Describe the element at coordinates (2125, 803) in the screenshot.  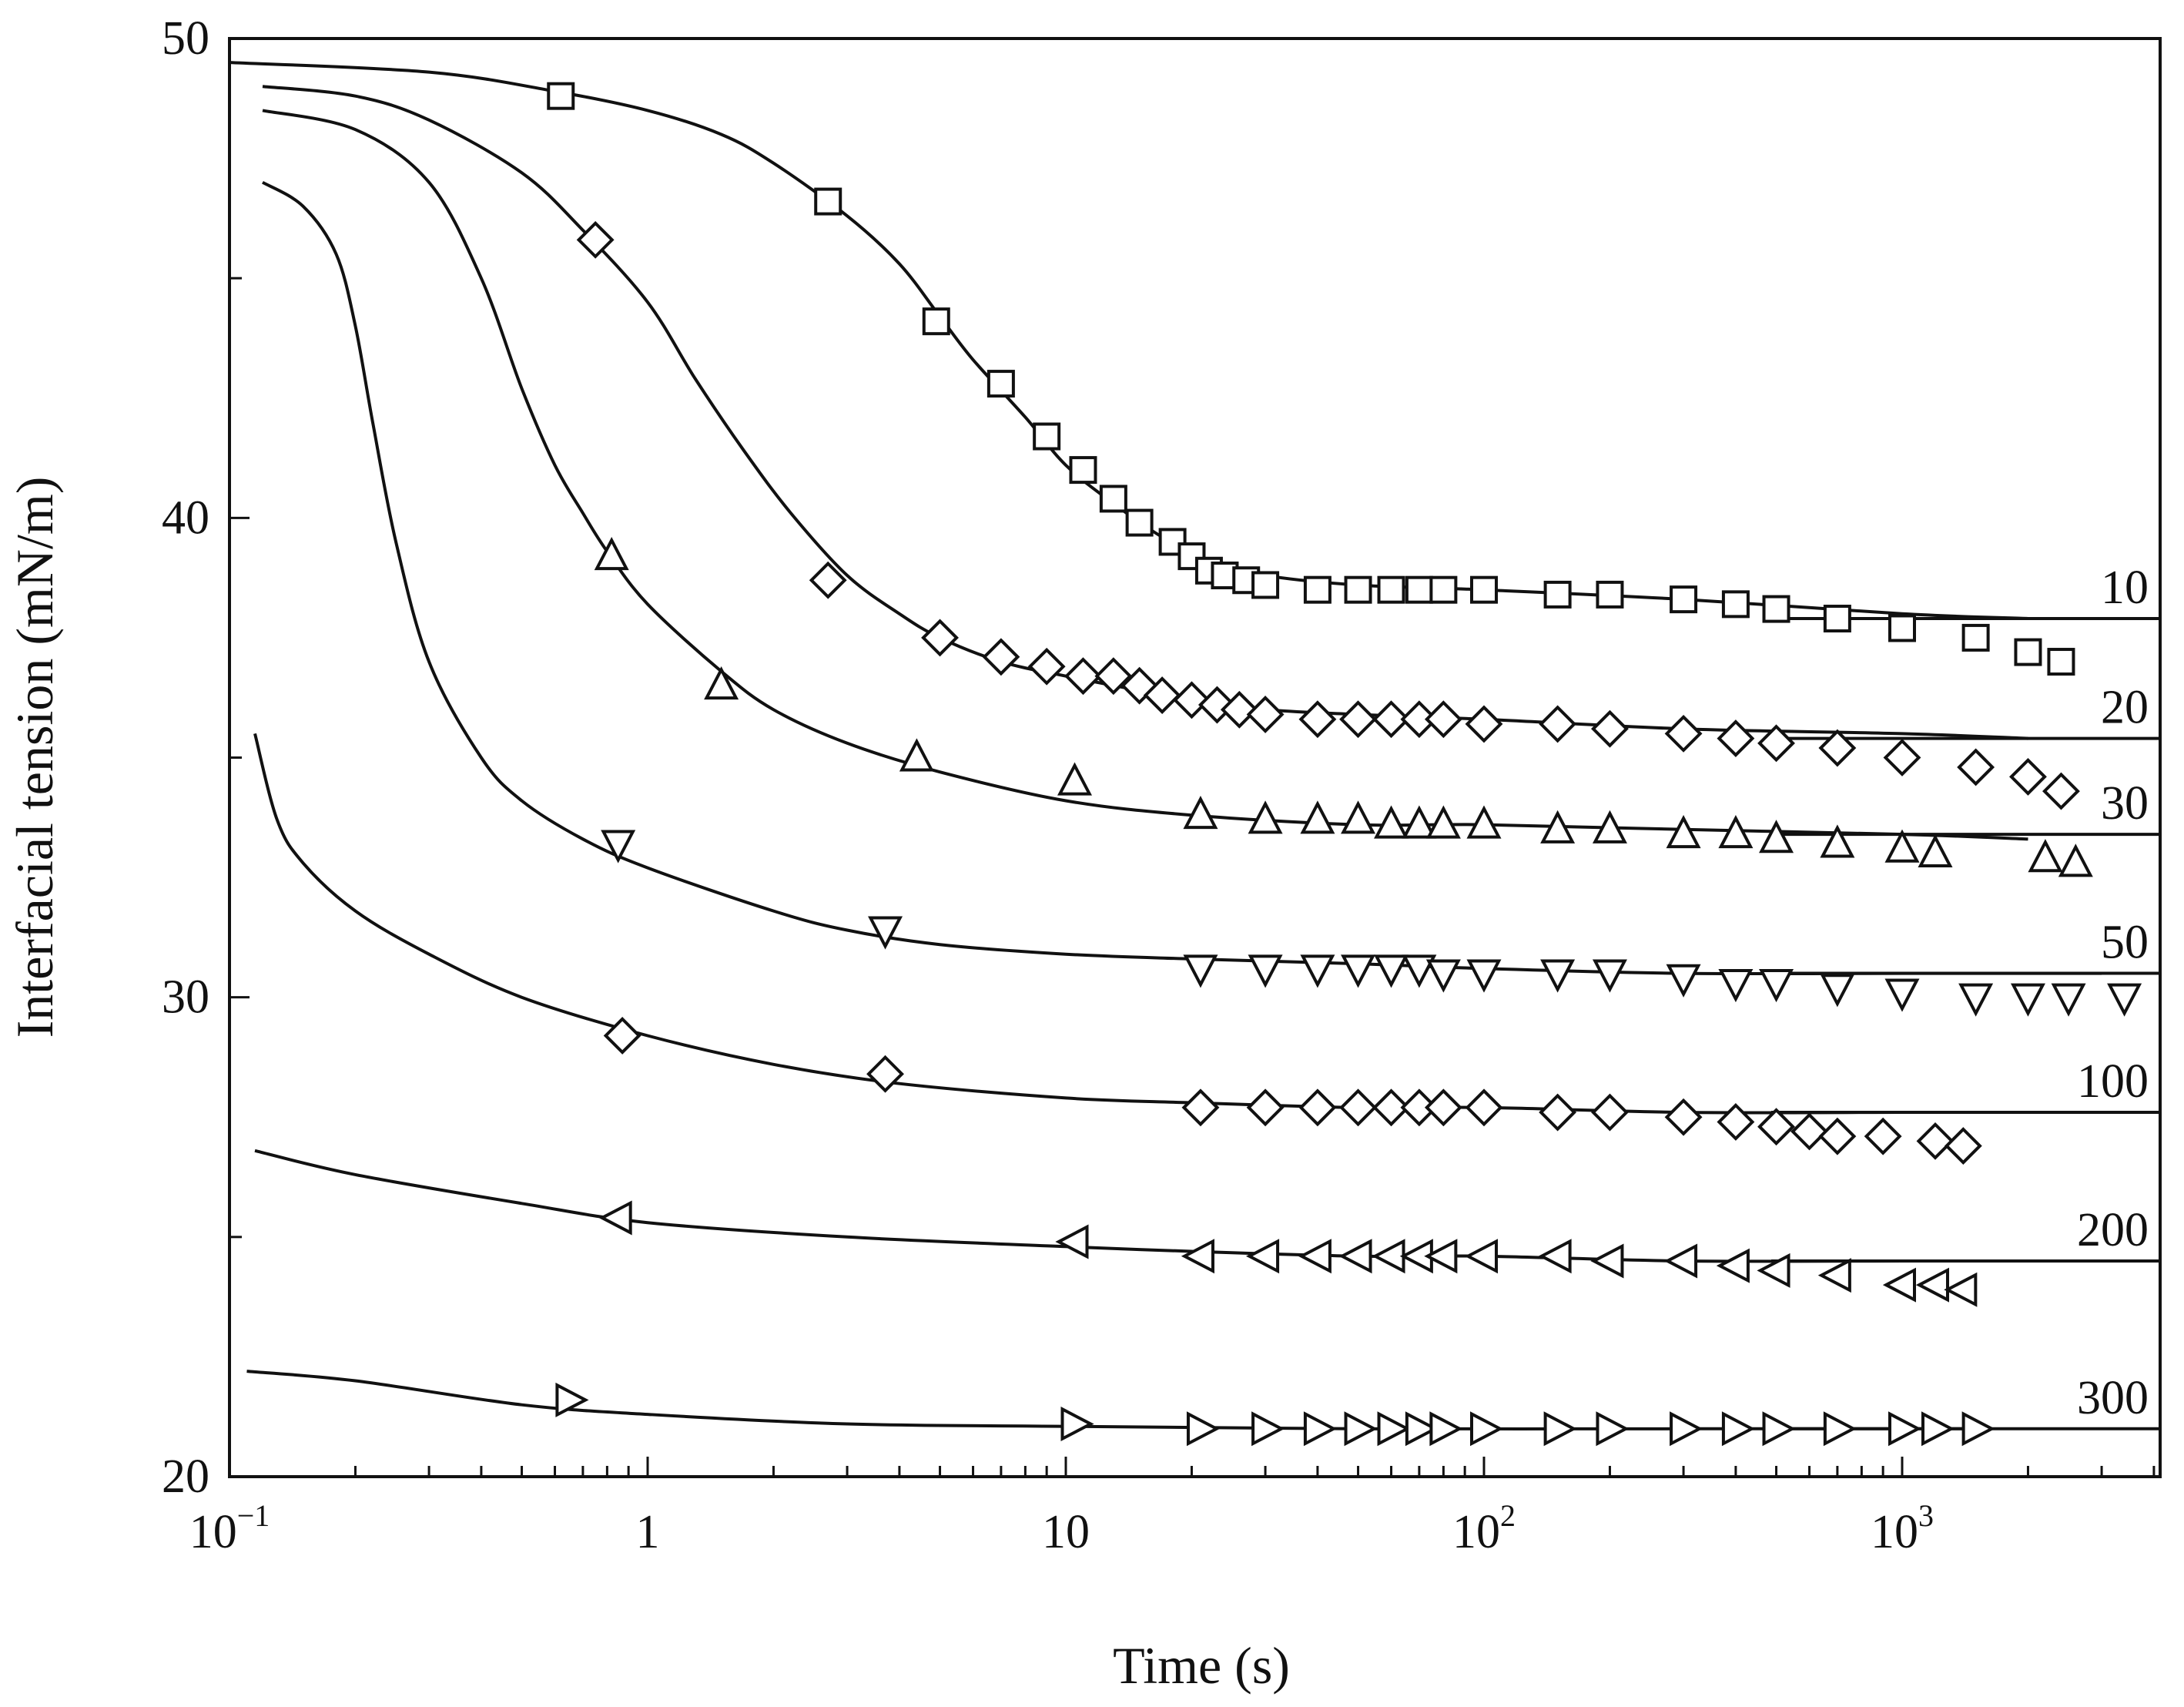
I see `series-label-30: 30` at that location.